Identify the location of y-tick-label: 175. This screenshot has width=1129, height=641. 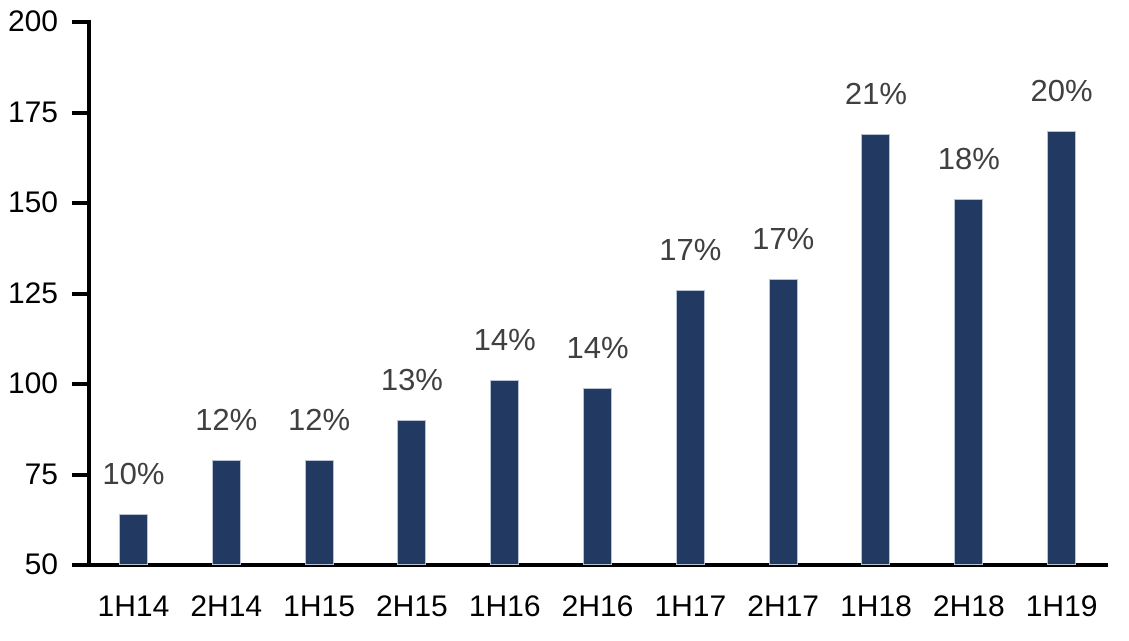
(32, 112).